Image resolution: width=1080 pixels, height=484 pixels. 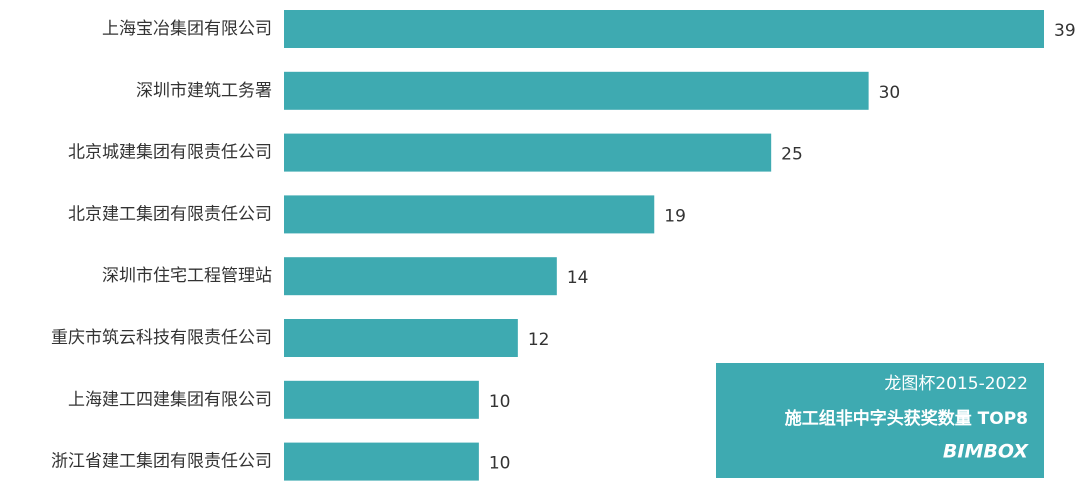 I want to click on category-label: 上海宝冶集团有限公司, so click(x=187, y=29).